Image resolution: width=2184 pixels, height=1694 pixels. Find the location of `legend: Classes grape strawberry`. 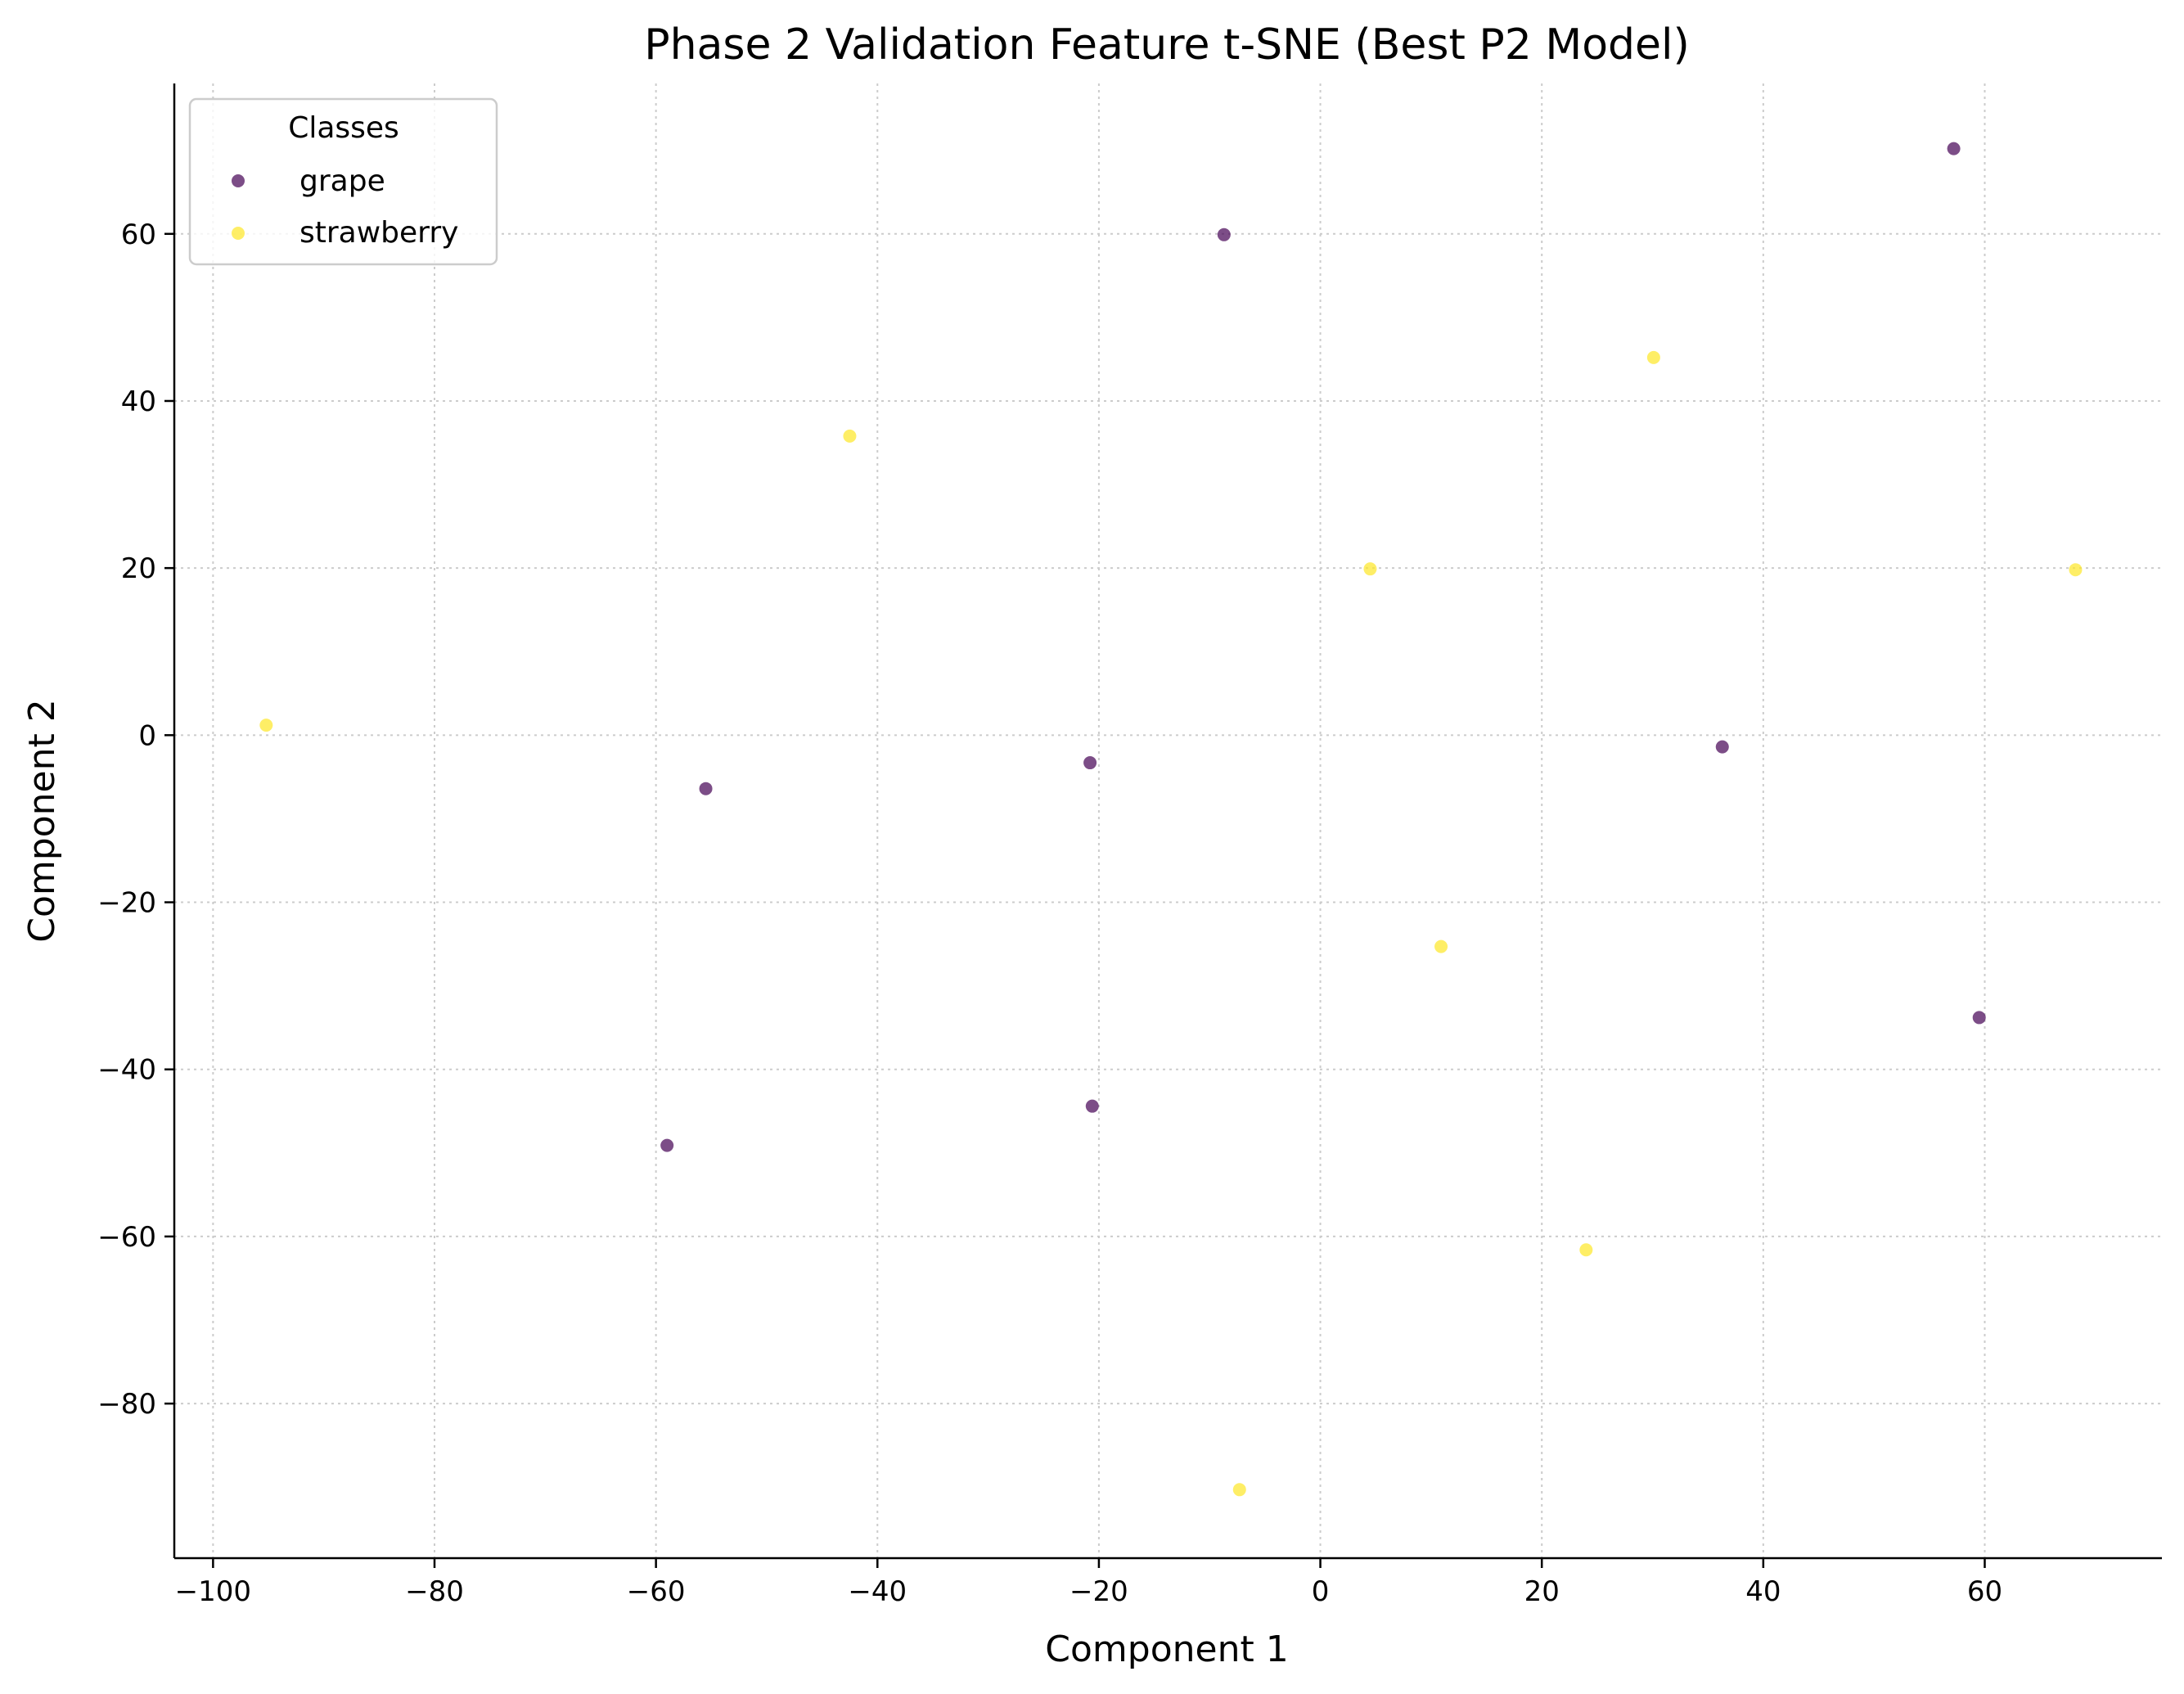

legend: Classes grape strawberry is located at coordinates (343, 182).